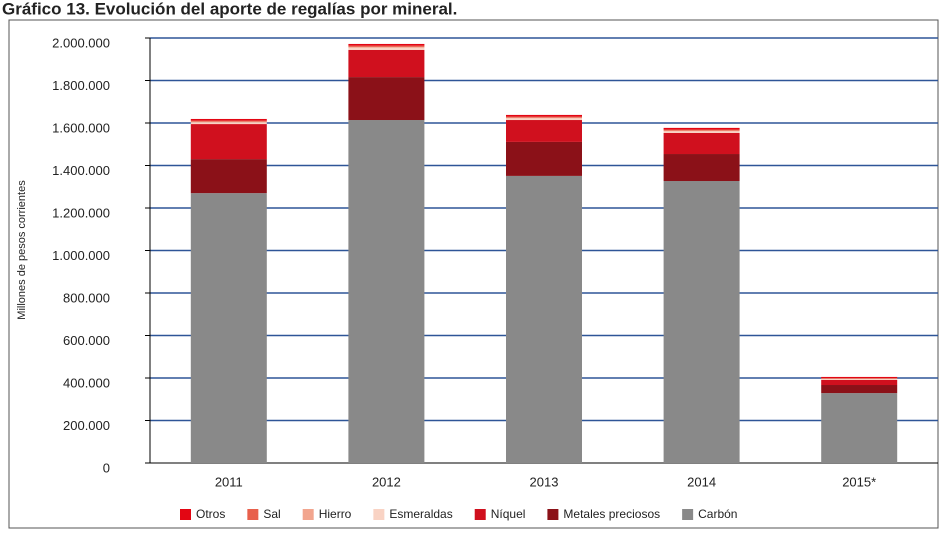 Image resolution: width=943 pixels, height=534 pixels. I want to click on y-tick-label: 1.400.000, so click(81, 170).